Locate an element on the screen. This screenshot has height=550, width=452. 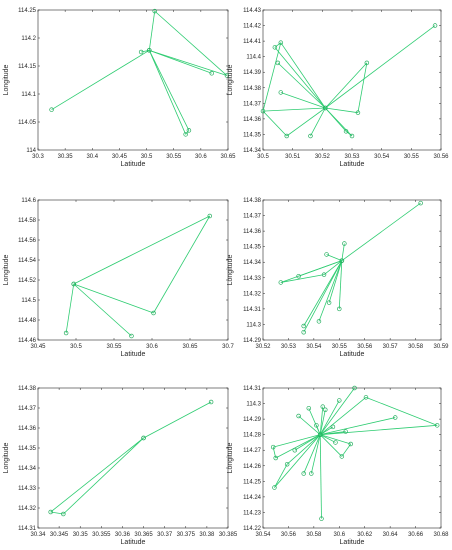
x-tick-label: 30.66 is located at coordinates (416, 535).